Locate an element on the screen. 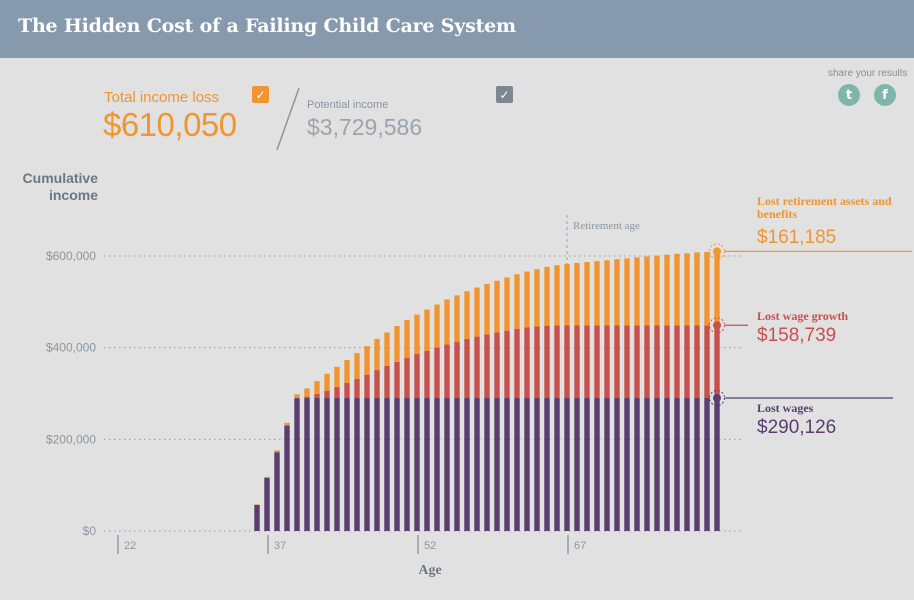  retirement-age-label: Retirement age is located at coordinates (606, 226).